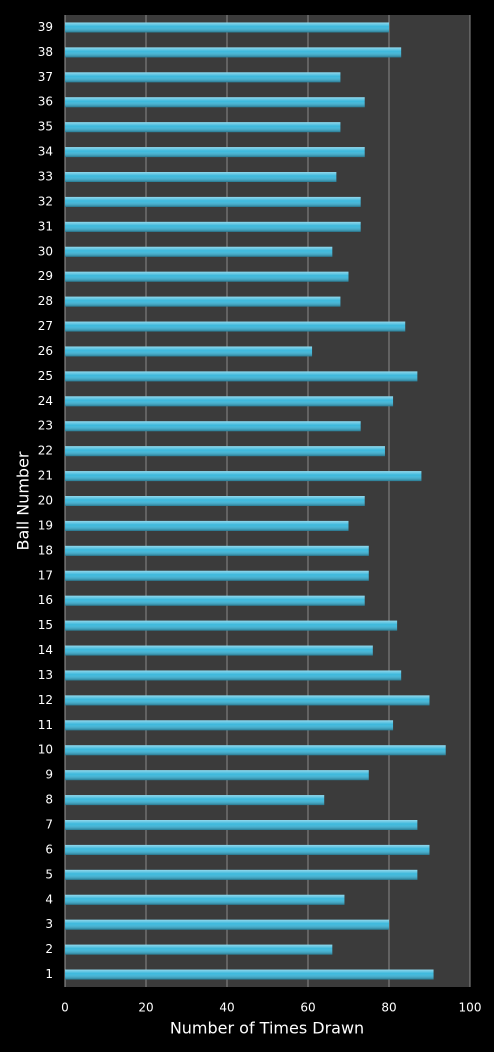  Describe the element at coordinates (45, 426) in the screenshot. I see `y-tick-label: 23` at that location.